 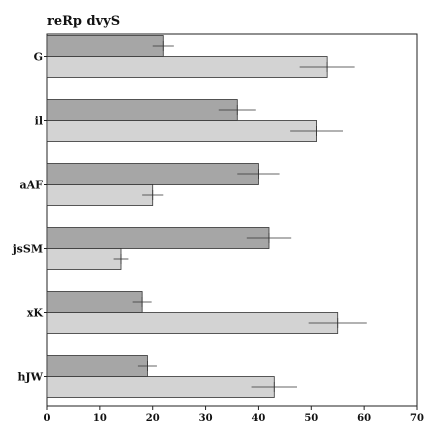 I want to click on category-label: jsSM, so click(x=27, y=249).